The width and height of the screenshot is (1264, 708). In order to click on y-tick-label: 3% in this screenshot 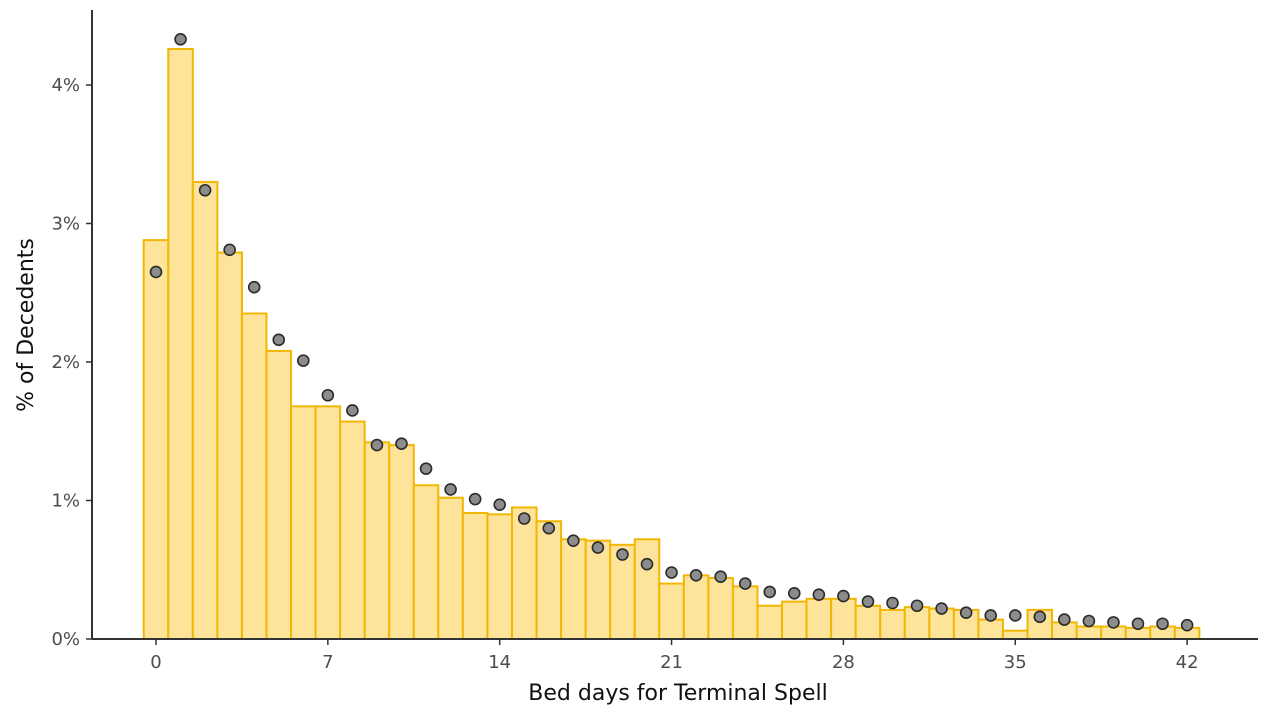, I will do `click(65, 224)`.